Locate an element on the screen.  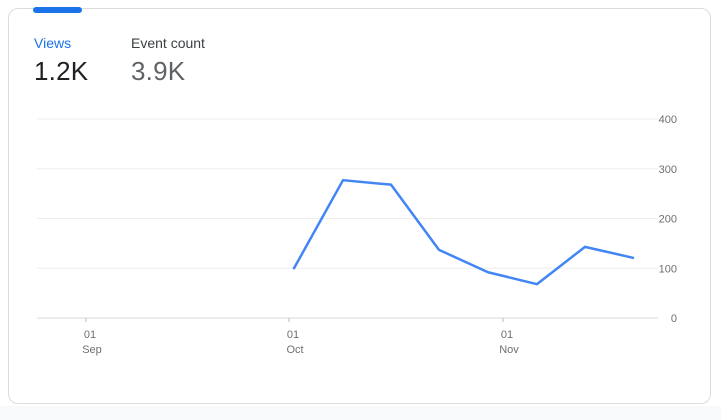
y-axis-tick-label: 400 is located at coordinates (668, 120).